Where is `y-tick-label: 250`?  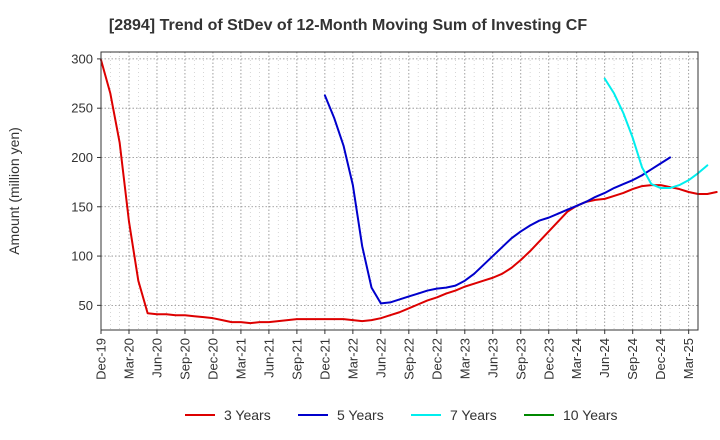
y-tick-label: 250 is located at coordinates (82, 108).